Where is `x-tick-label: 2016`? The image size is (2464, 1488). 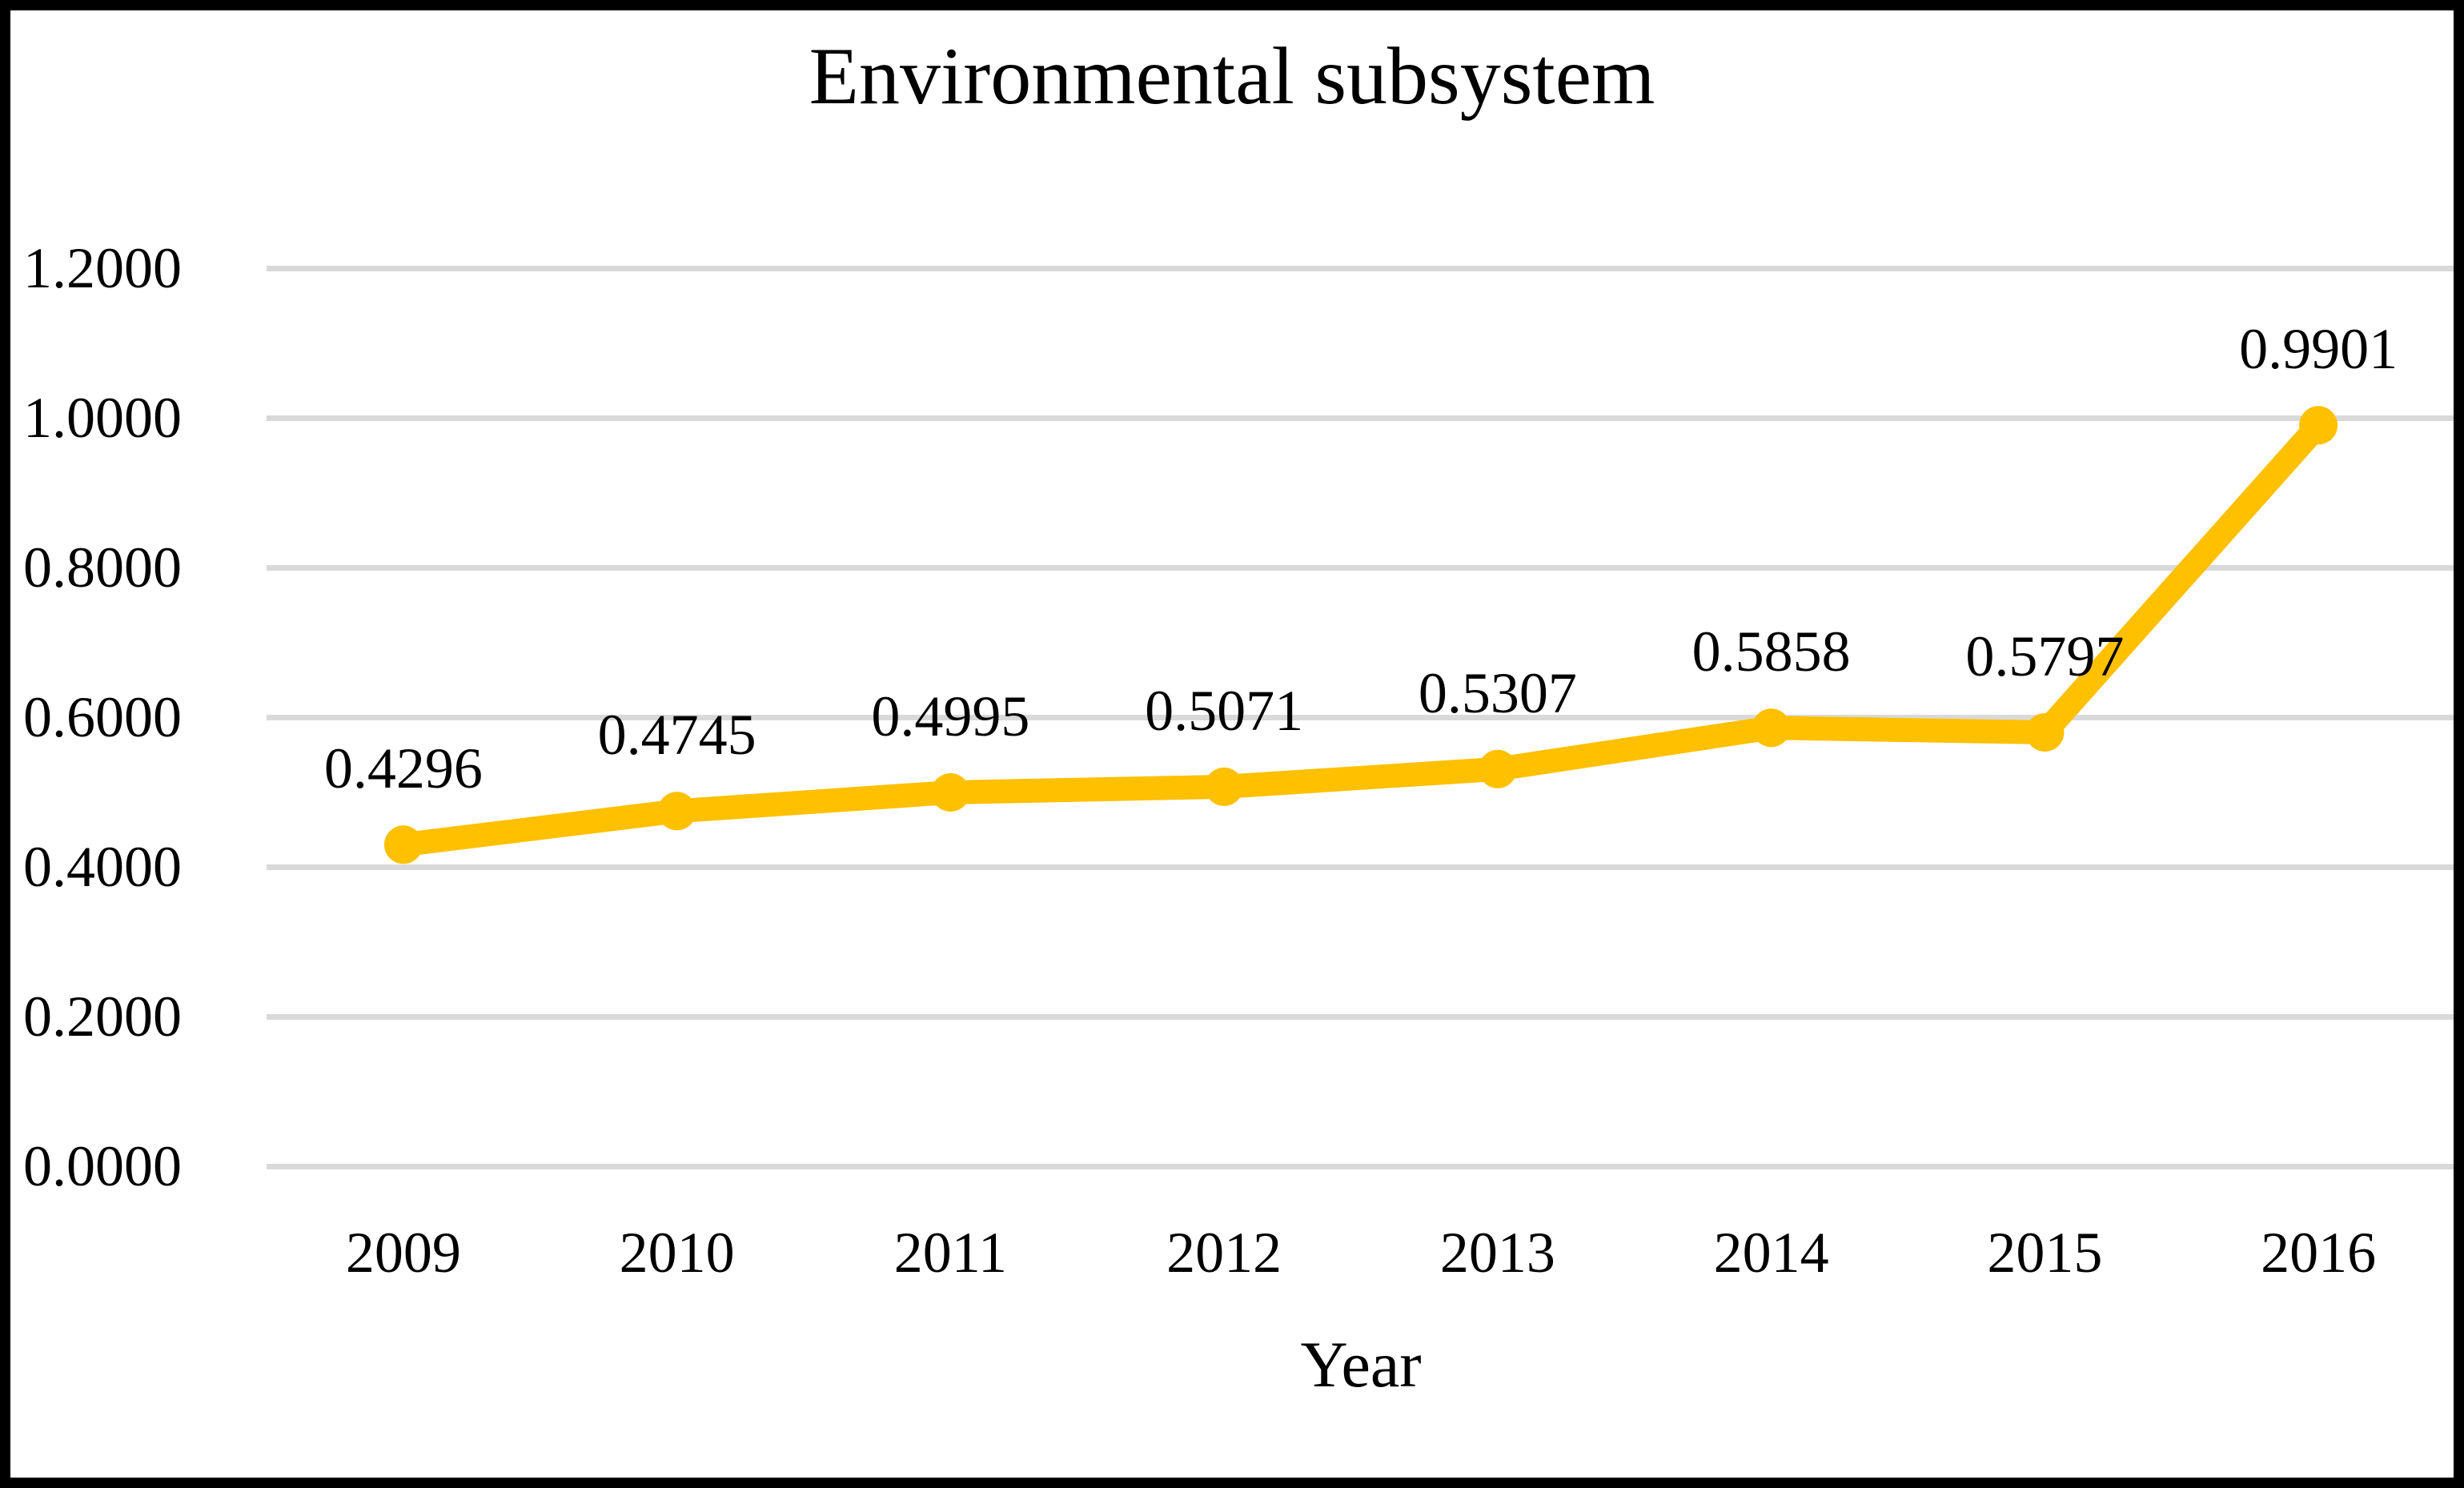 x-tick-label: 2016 is located at coordinates (2319, 1253).